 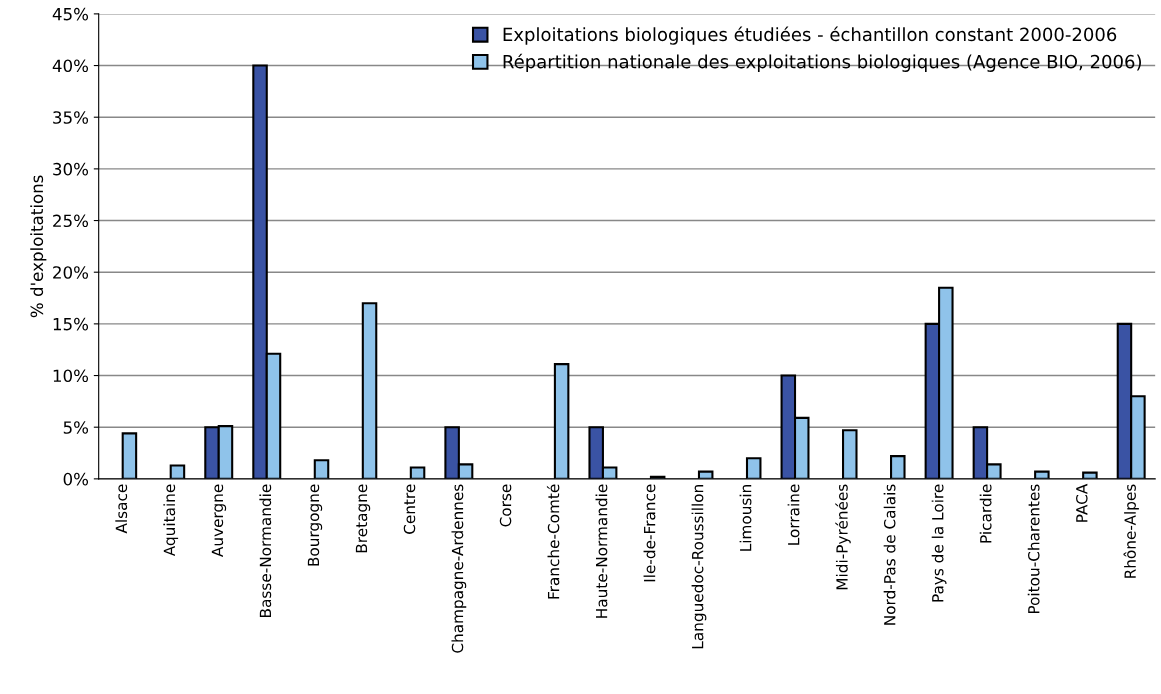 I want to click on x-tick-label: Basse-Normandie, so click(x=265, y=550).